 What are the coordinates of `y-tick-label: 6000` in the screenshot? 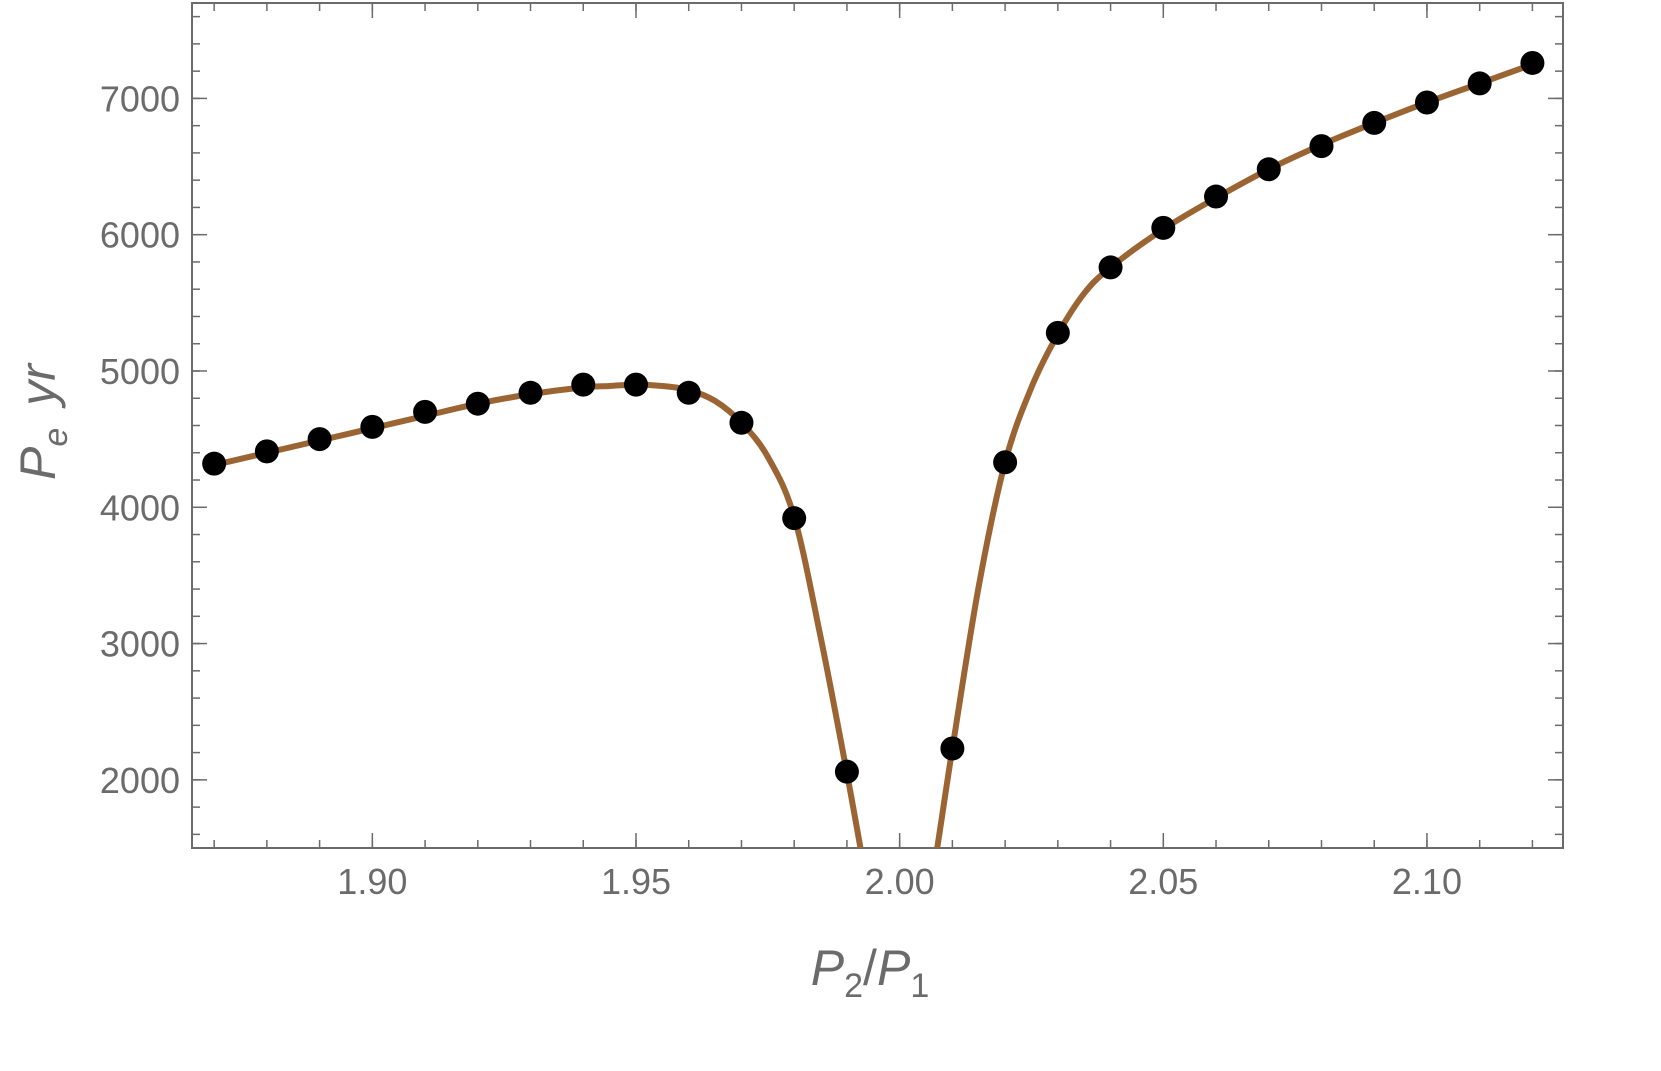 It's located at (140, 235).